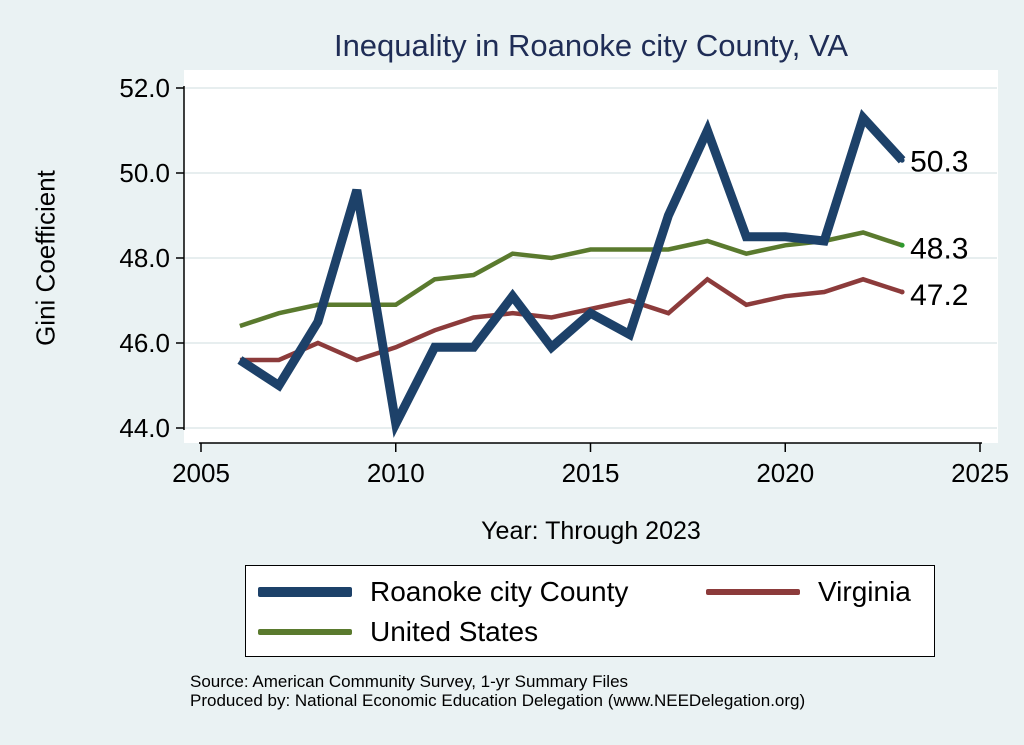 This screenshot has width=1024, height=745. Describe the element at coordinates (902, 160) in the screenshot. I see `end-point-roanoke-city-county` at that location.